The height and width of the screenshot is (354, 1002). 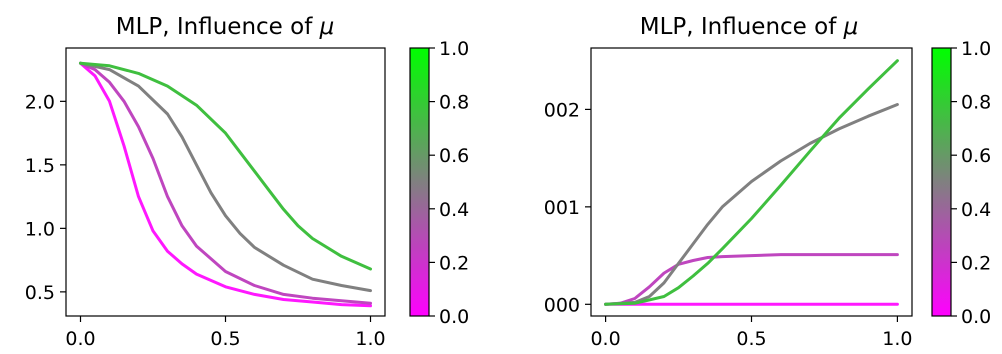 What do you see at coordinates (605, 339) in the screenshot?
I see `right-x-tick-label: 0.0` at bounding box center [605, 339].